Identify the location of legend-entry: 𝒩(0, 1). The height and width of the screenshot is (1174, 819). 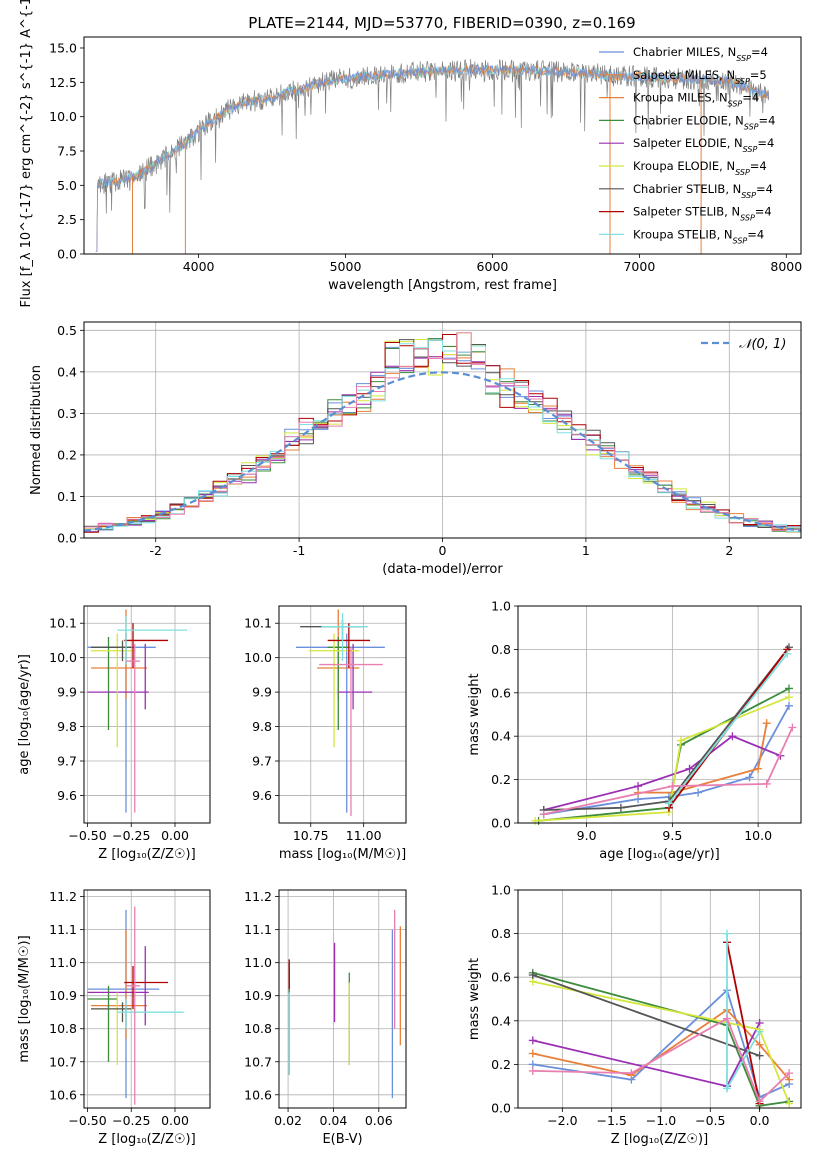
(762, 344).